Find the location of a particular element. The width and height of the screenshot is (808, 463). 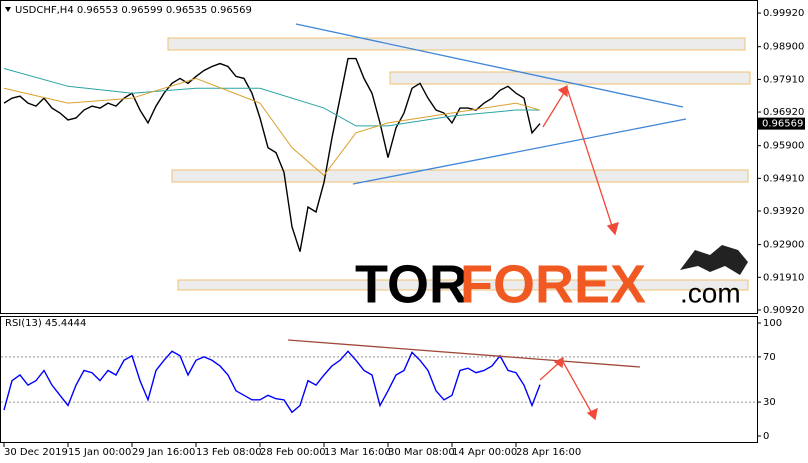

x-tick-label: 28 Feb 00:00 is located at coordinates (293, 452).